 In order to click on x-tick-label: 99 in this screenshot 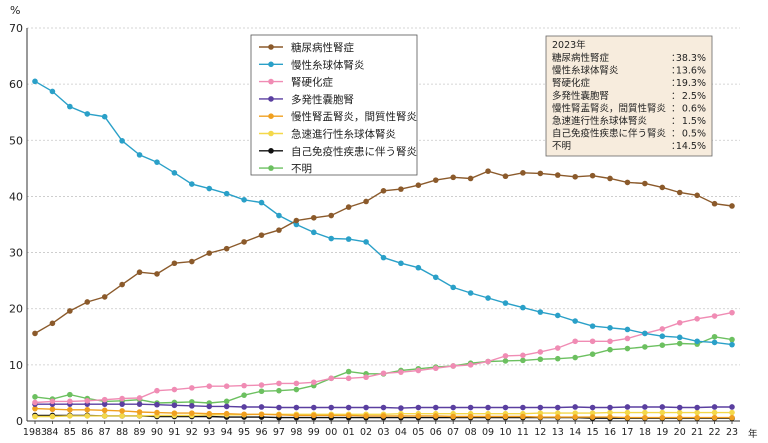, I will do `click(314, 432)`.